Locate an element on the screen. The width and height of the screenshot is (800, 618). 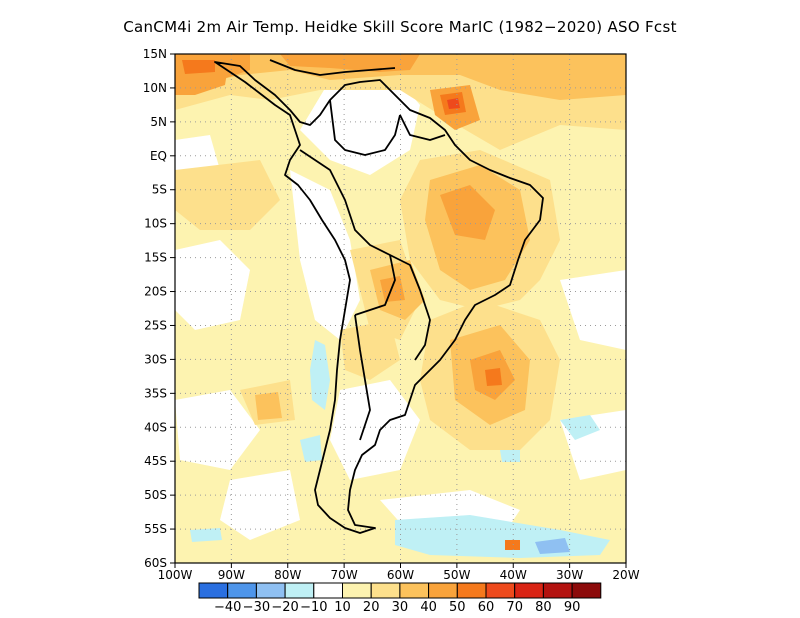
colorbar-label: 80 is located at coordinates (543, 607).